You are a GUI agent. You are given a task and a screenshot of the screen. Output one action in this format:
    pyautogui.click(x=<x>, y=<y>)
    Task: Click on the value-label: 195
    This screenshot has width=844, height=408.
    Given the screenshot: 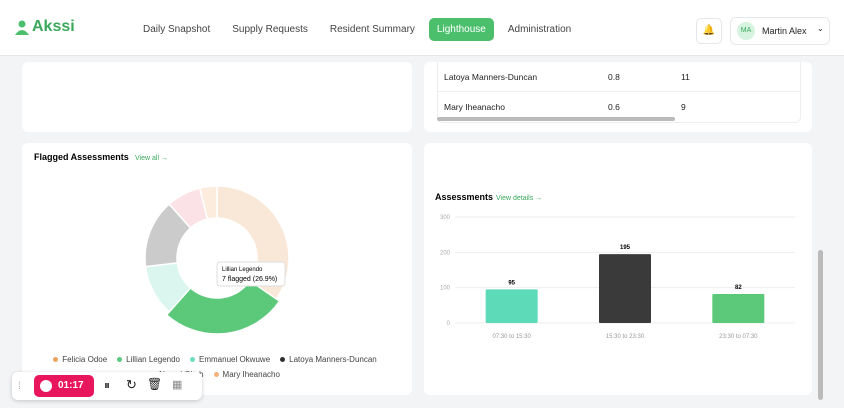 What is the action you would take?
    pyautogui.click(x=625, y=248)
    